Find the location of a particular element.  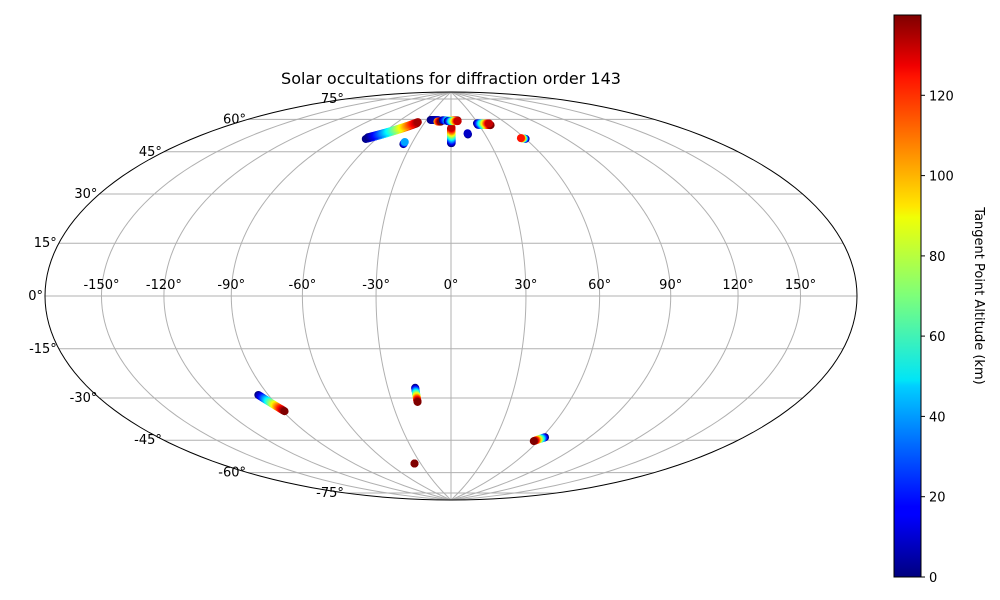

longitude-tick-label: 120° is located at coordinates (737, 285).